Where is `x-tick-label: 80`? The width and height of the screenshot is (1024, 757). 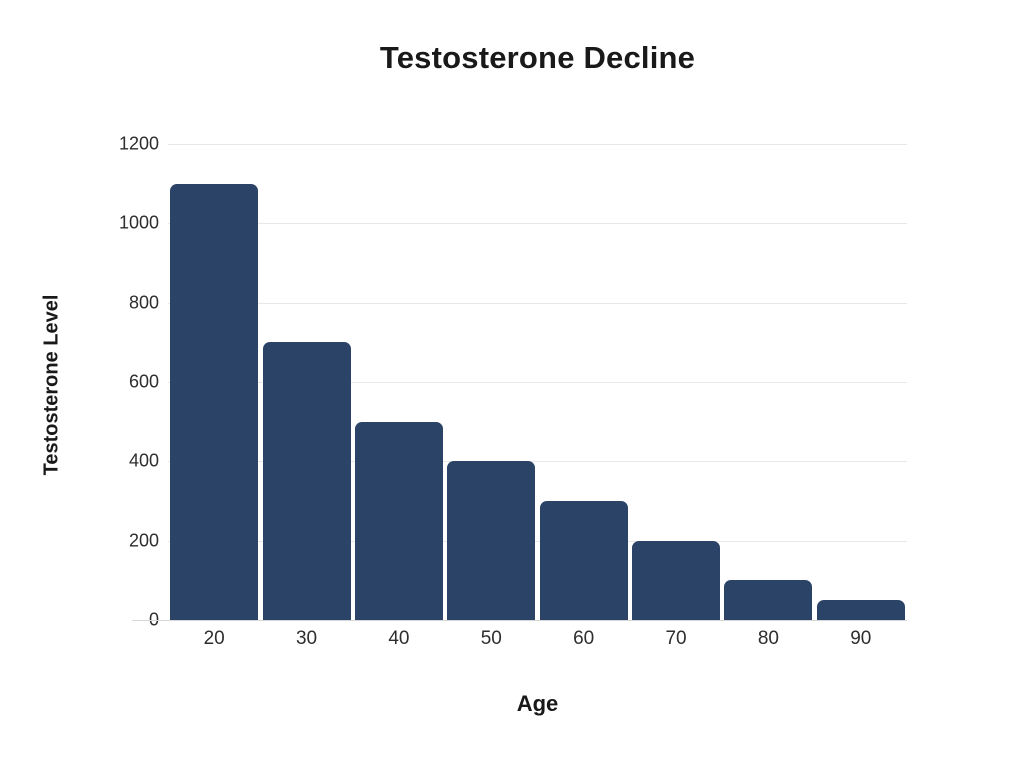 x-tick-label: 80 is located at coordinates (768, 638).